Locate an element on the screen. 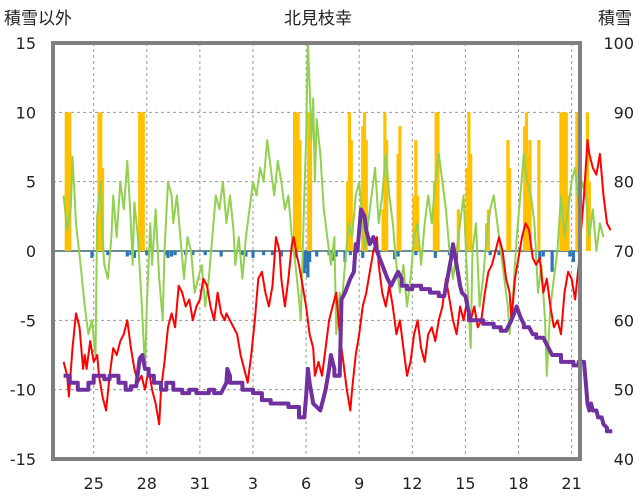  left-tick-label: -15 is located at coordinates (23, 459).